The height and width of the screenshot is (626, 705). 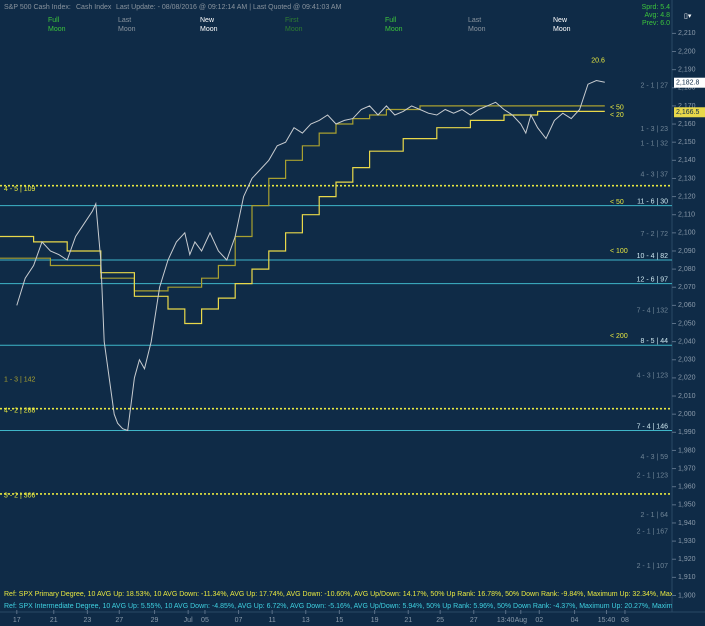 I want to click on stat: Prev: 6.0, so click(x=656, y=23).